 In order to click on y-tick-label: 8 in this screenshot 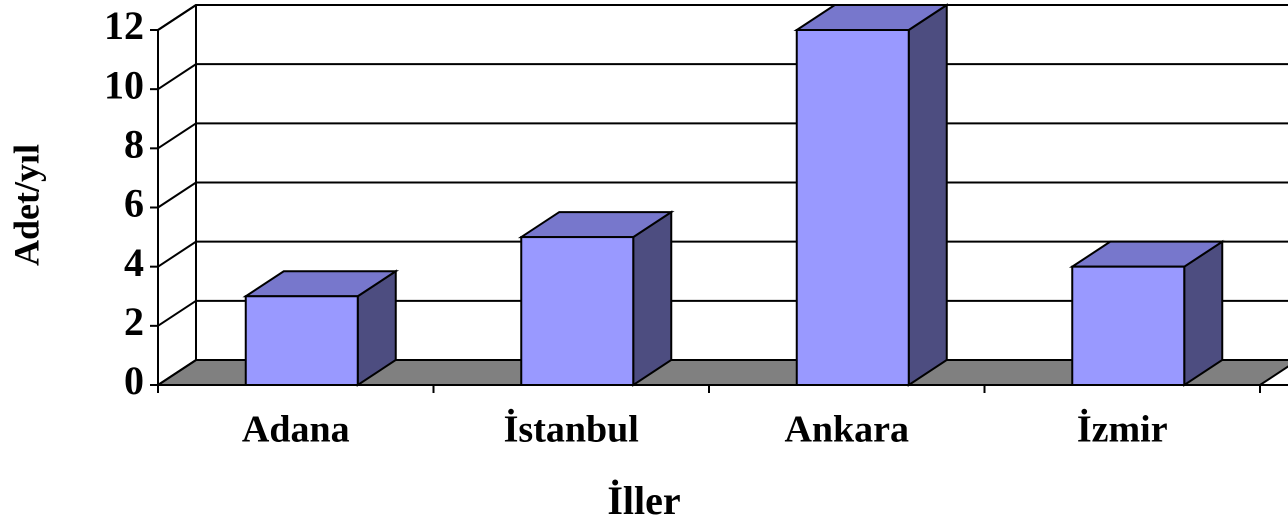, I will do `click(134, 144)`.